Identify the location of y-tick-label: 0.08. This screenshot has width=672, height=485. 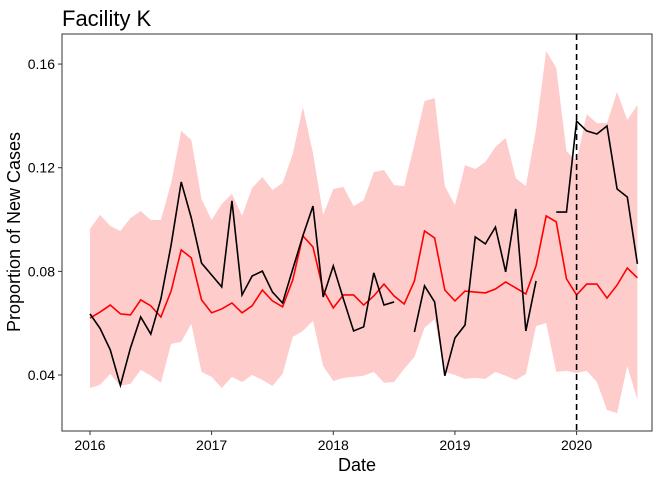
(41, 271).